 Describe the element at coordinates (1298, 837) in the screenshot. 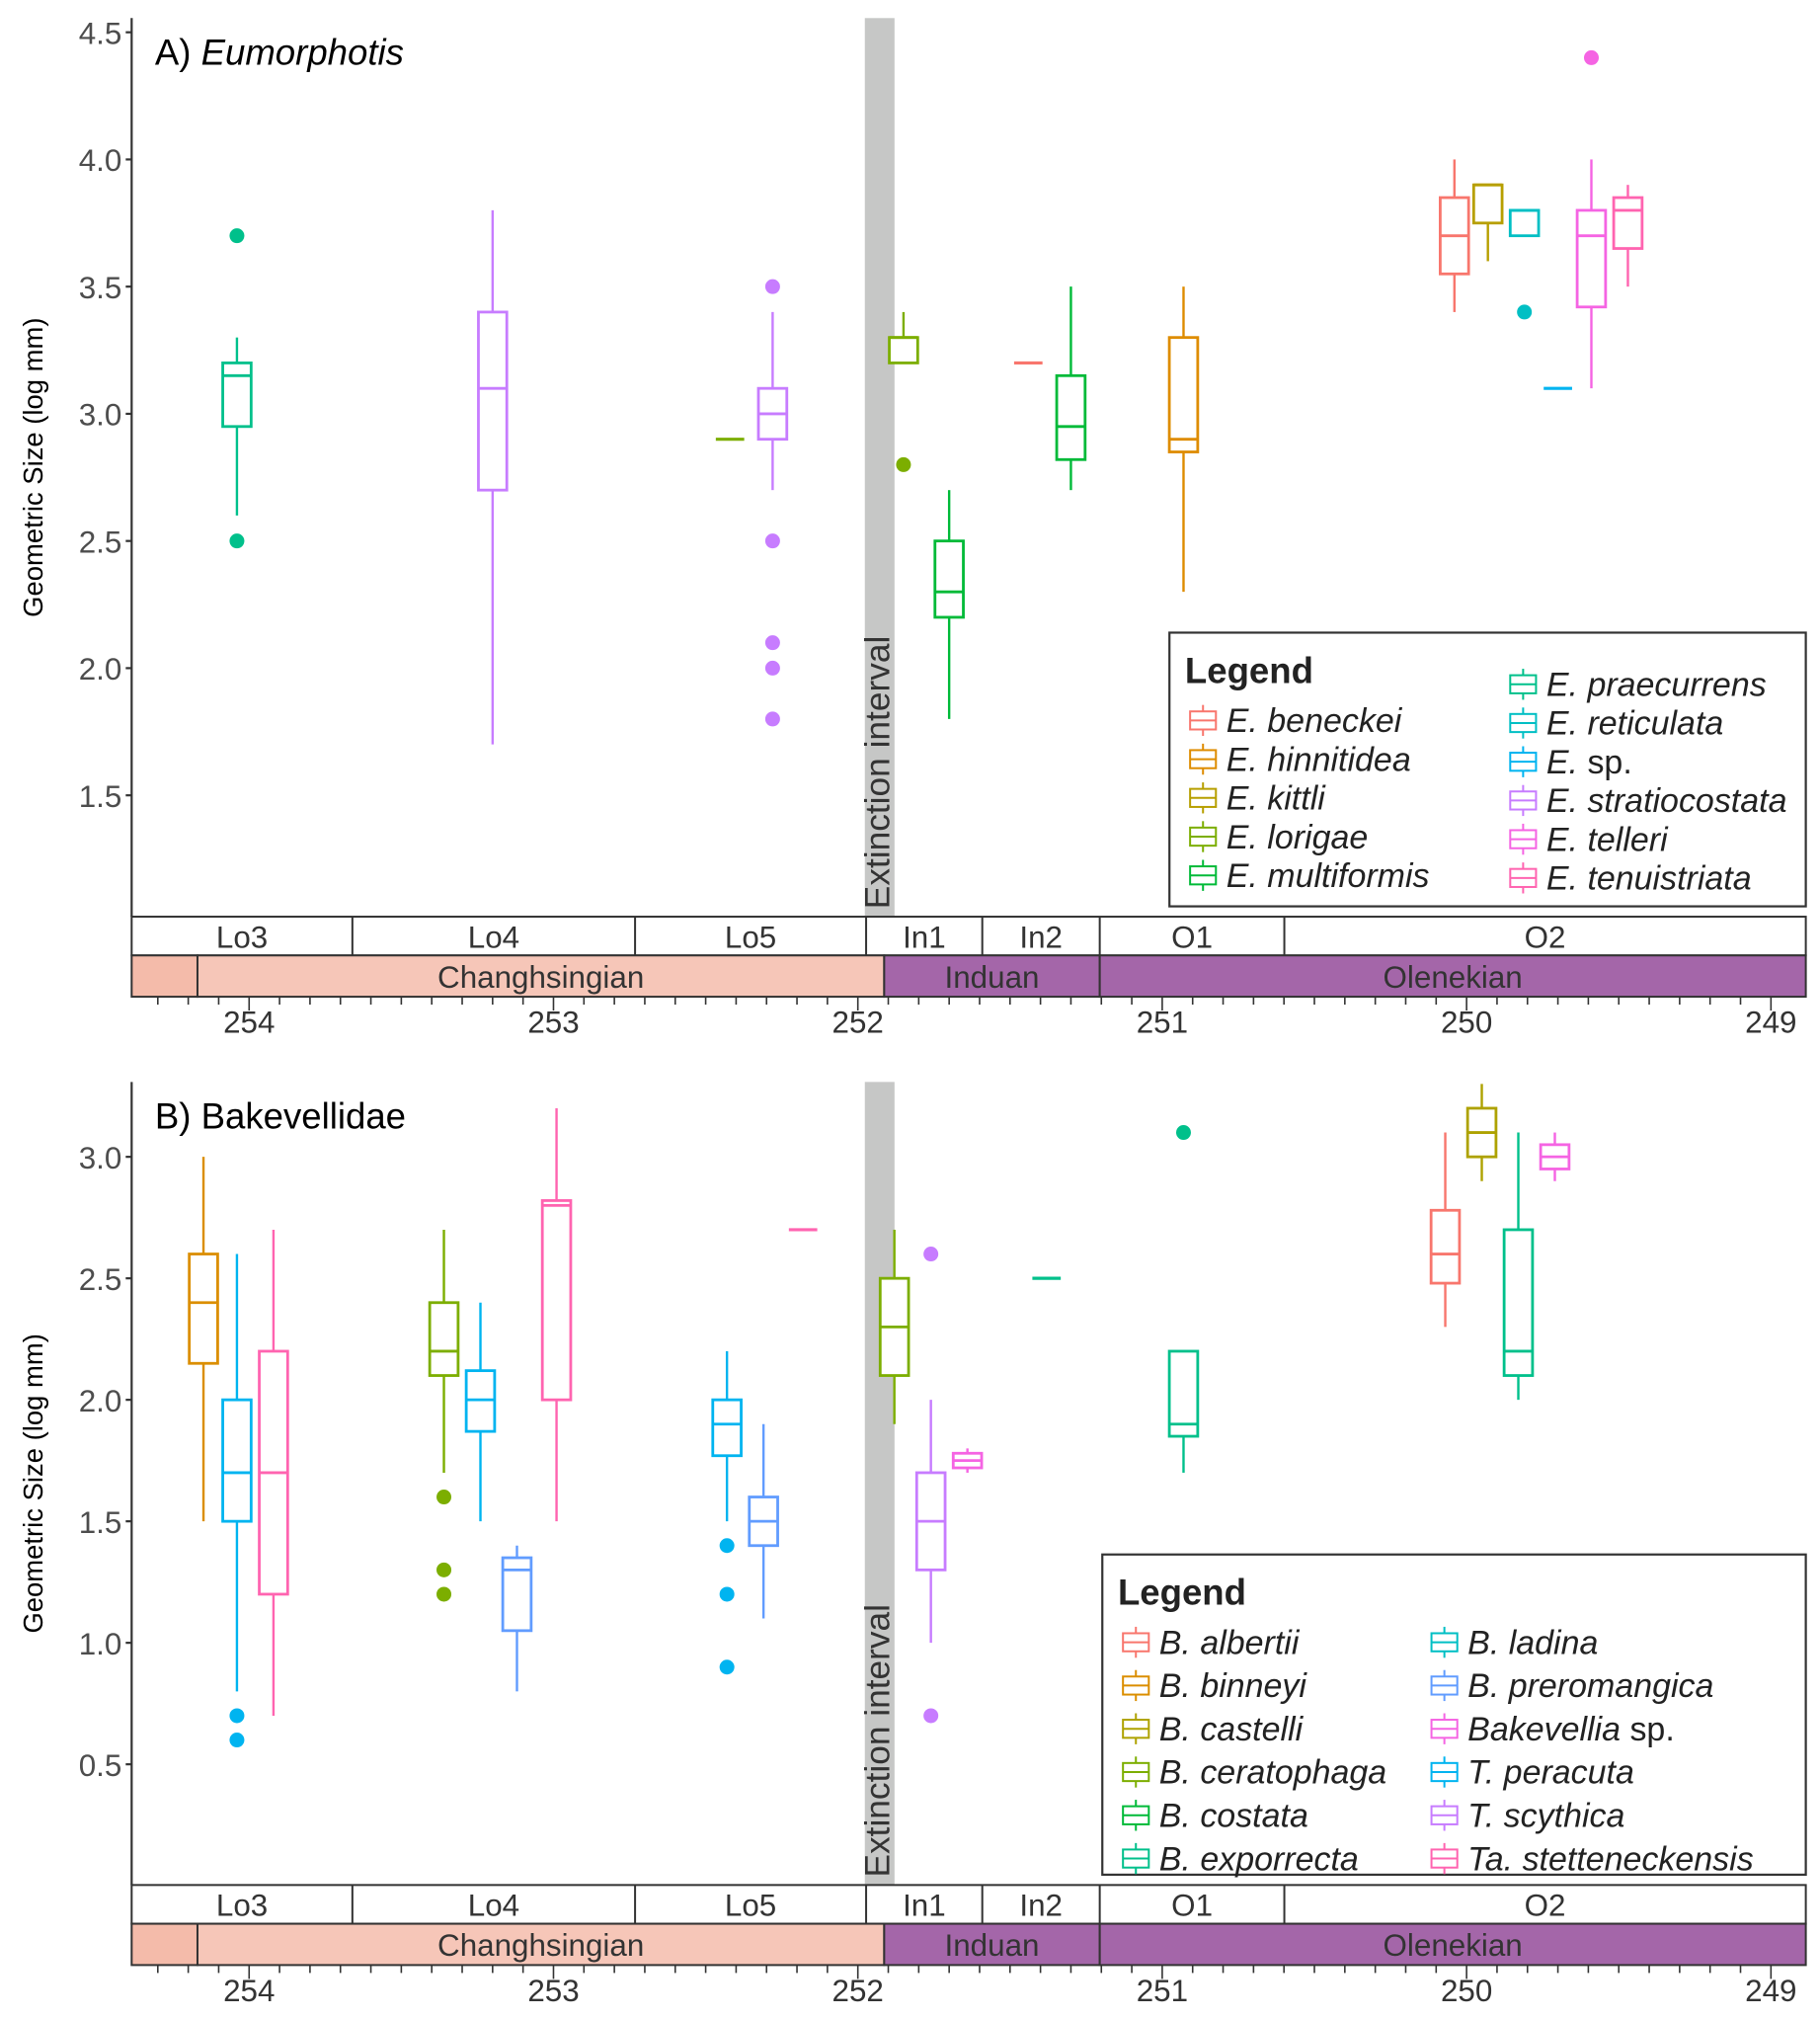

I see `legend-entry-label: E. lorigae` at that location.